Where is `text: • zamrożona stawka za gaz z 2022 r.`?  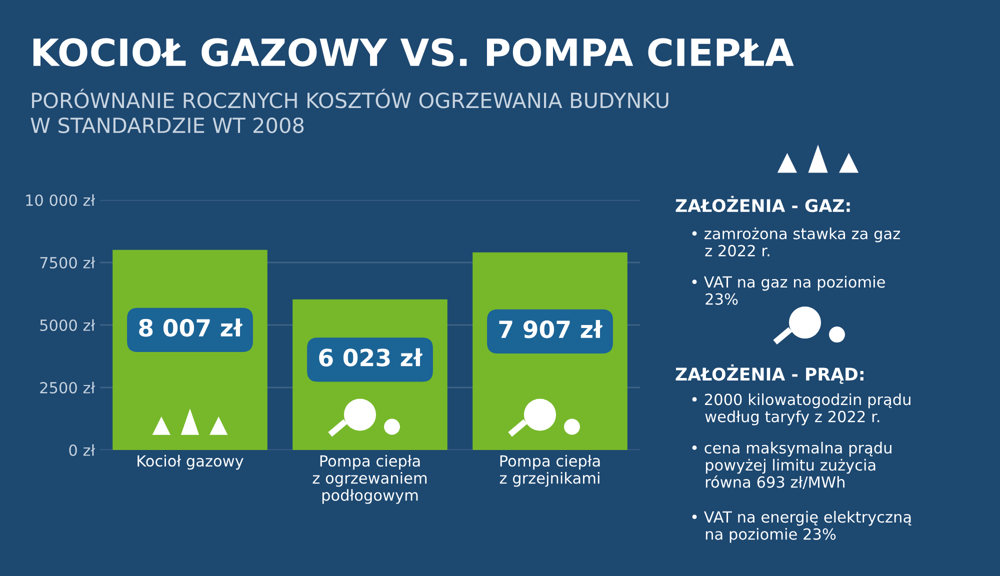
text: • zamrożona stawka za gaz z 2022 r. is located at coordinates (796, 242).